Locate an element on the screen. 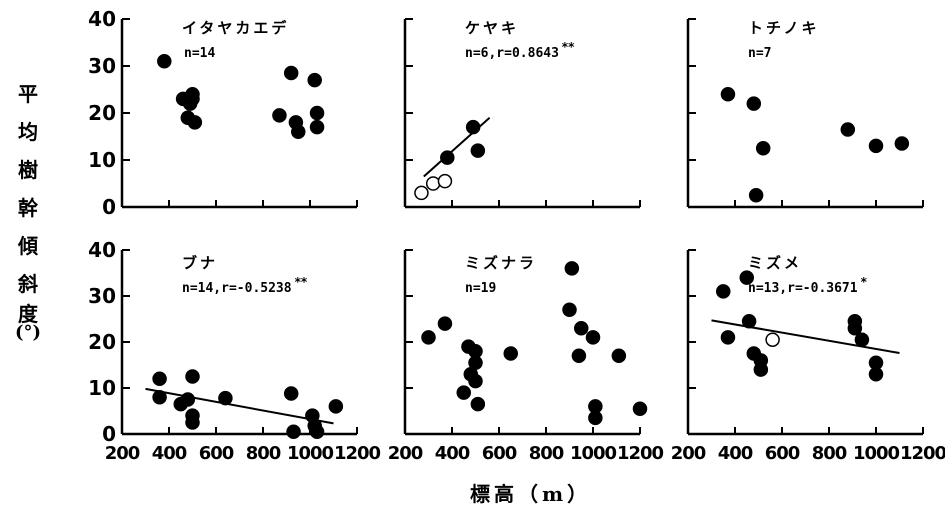  panel-stat: n=6,r=0.8643 is located at coordinates (512, 53).